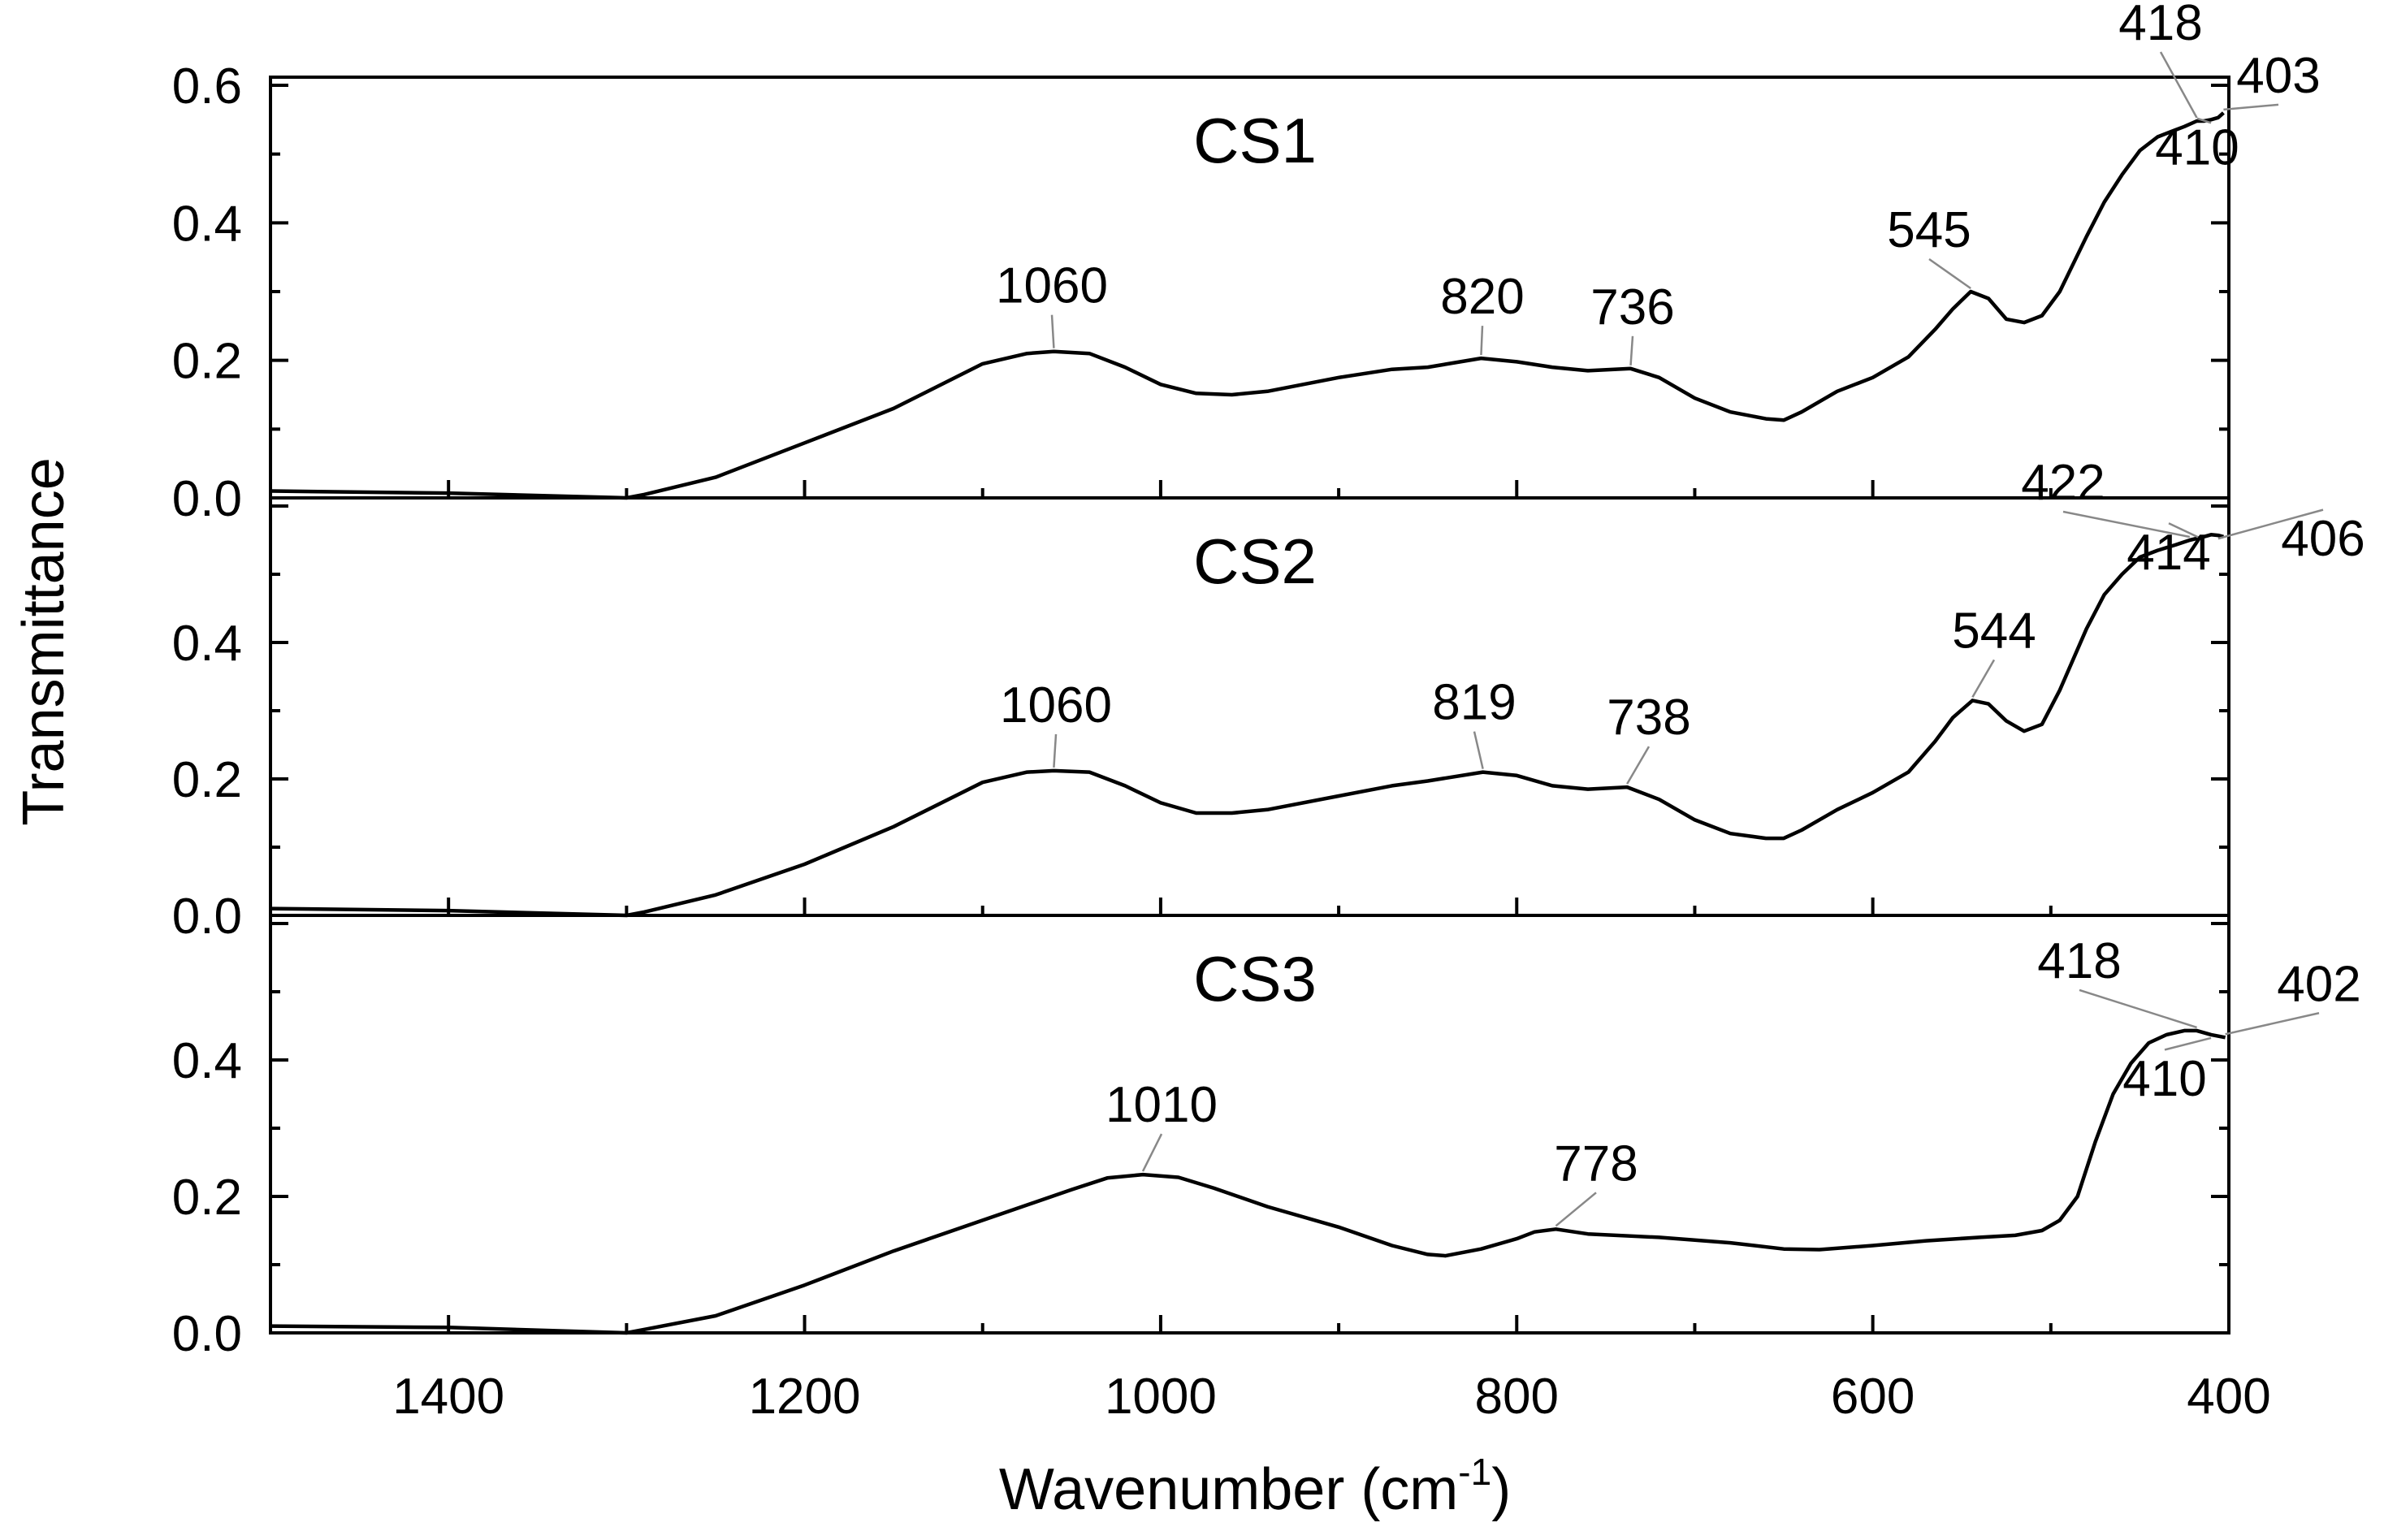 The height and width of the screenshot is (1540, 2397). What do you see at coordinates (1929, 230) in the screenshot?
I see `peak-label: 545` at bounding box center [1929, 230].